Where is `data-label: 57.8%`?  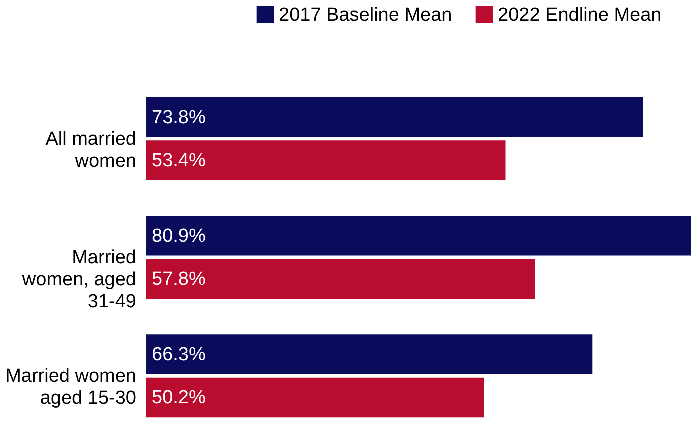
data-label: 57.8% is located at coordinates (179, 279).